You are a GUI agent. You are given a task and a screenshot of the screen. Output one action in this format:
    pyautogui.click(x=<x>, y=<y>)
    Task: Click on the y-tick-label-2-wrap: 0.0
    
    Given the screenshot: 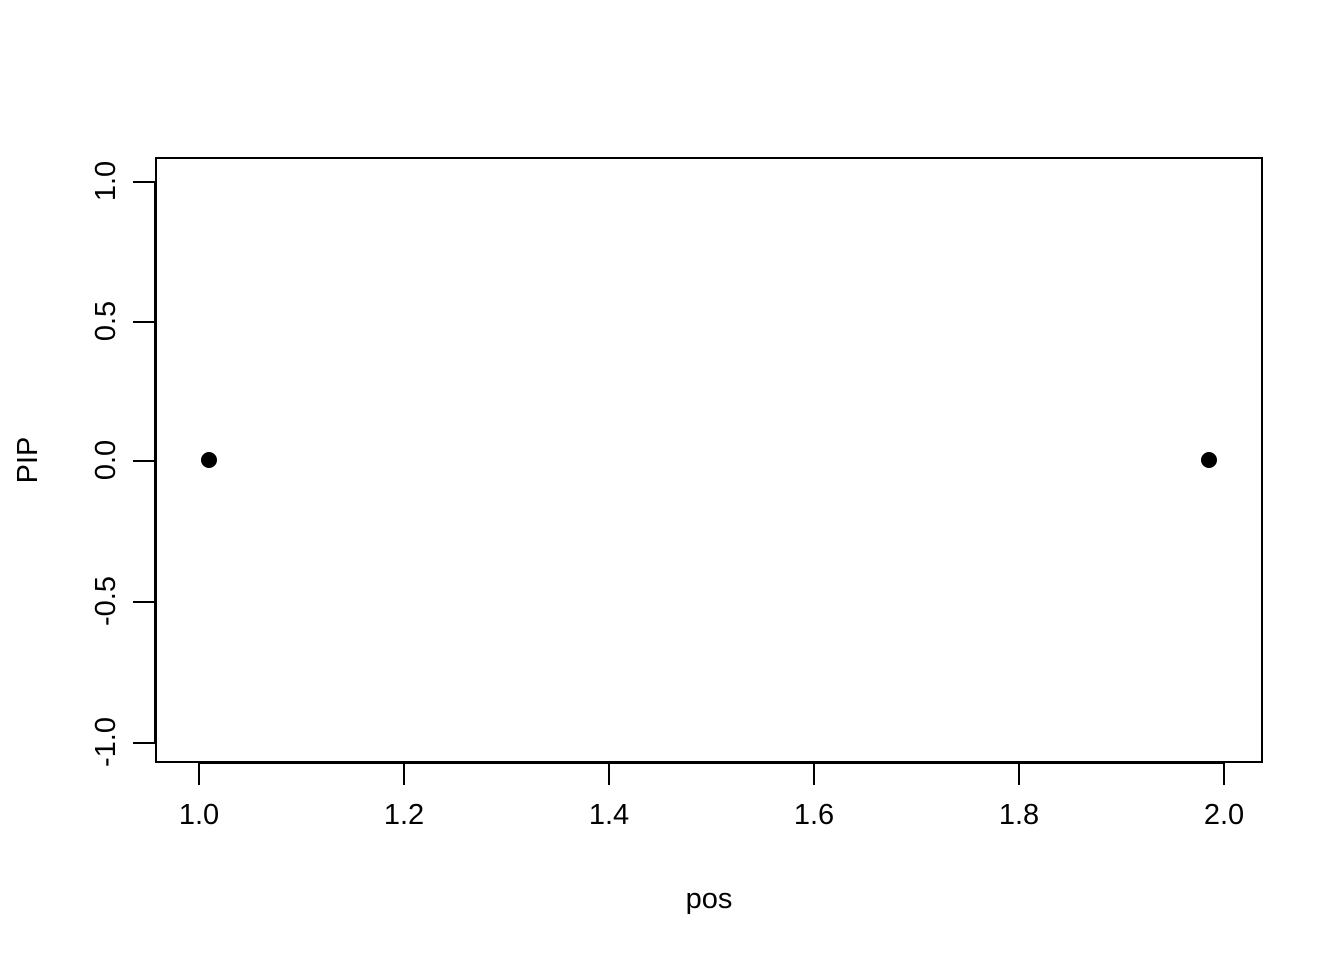 What is the action you would take?
    pyautogui.click(x=106, y=460)
    